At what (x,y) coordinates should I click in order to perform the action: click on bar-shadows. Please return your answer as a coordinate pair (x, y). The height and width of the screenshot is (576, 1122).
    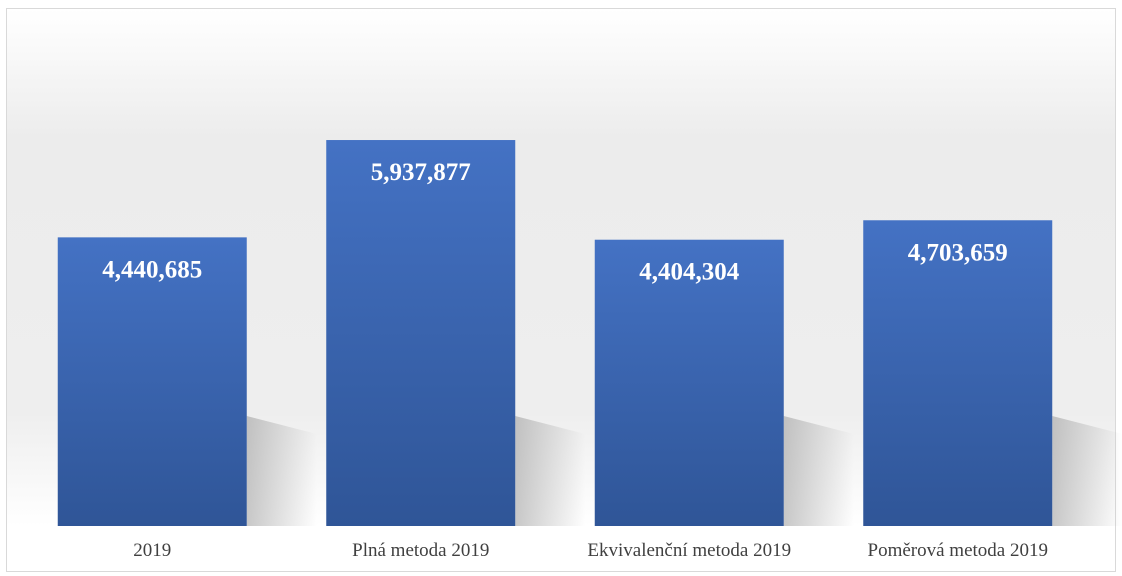
    Looking at the image, I should click on (684, 471).